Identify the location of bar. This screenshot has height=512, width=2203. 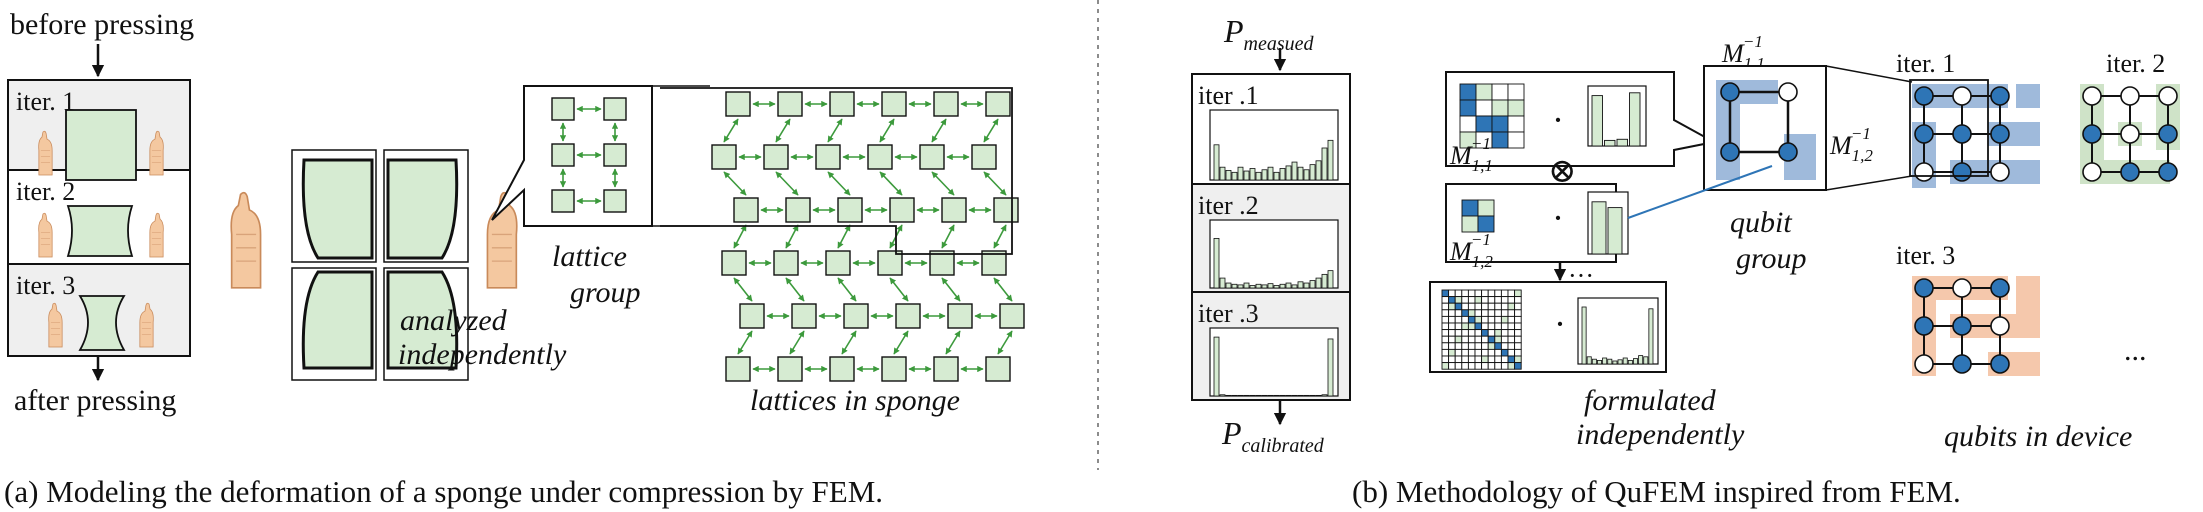
(1599, 228).